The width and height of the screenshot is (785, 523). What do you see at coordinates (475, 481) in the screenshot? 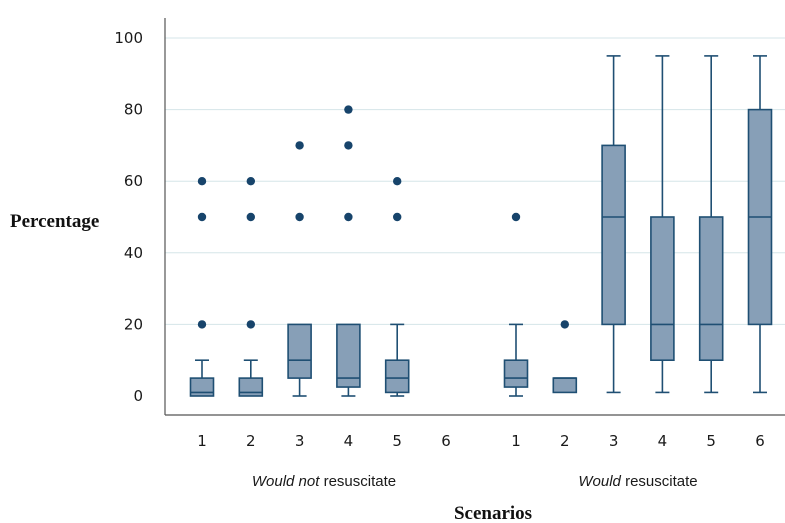
I see `group-labels: Would not resuscitate Would resuscitate` at bounding box center [475, 481].